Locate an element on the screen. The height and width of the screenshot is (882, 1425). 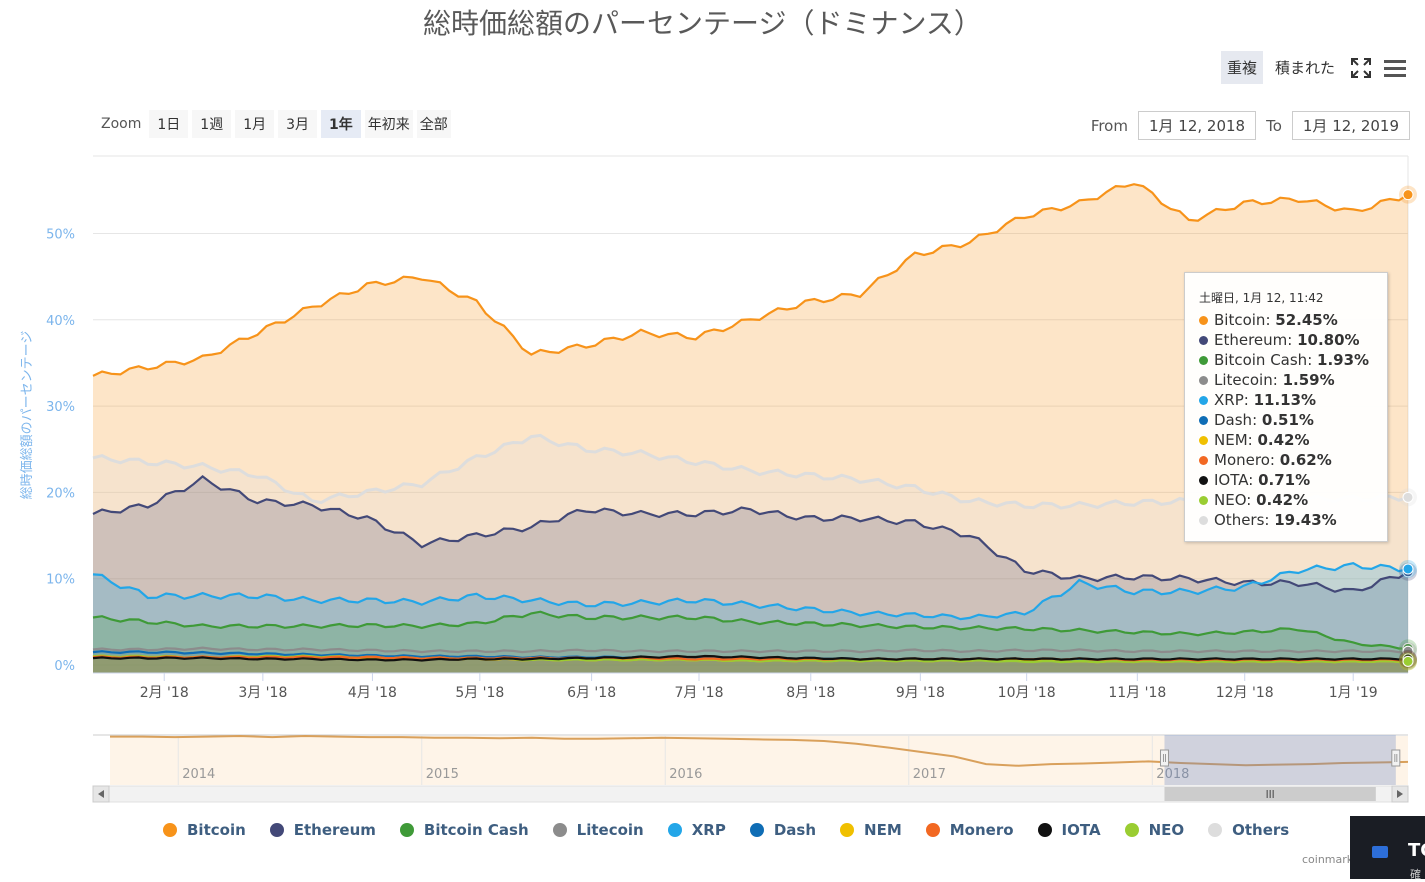
legend-label: XRP is located at coordinates (708, 830).